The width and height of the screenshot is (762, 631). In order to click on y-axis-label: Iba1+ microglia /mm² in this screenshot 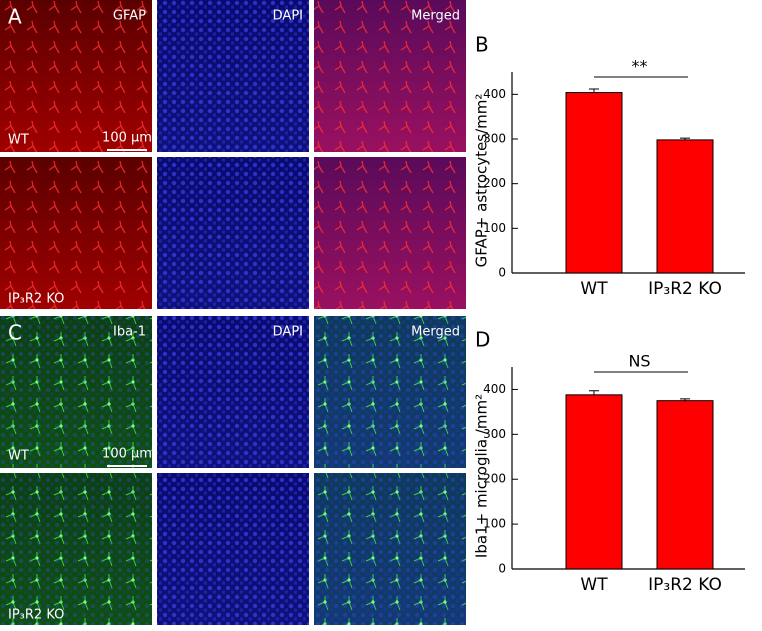, I will do `click(482, 476)`.